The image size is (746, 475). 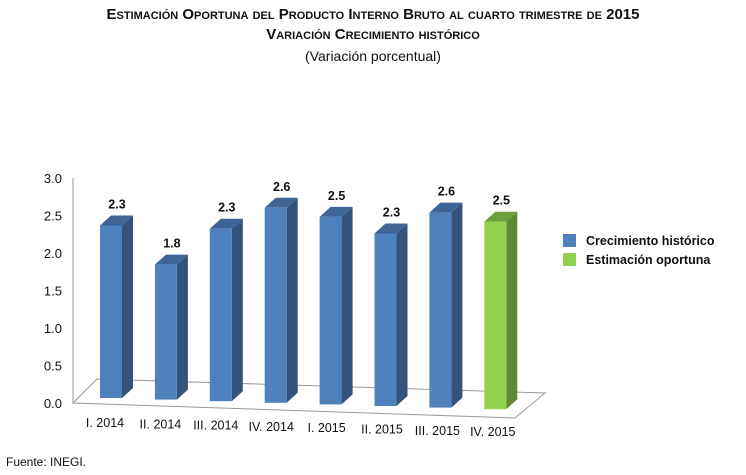 I want to click on y-tick-label: 3.0, so click(x=53, y=178).